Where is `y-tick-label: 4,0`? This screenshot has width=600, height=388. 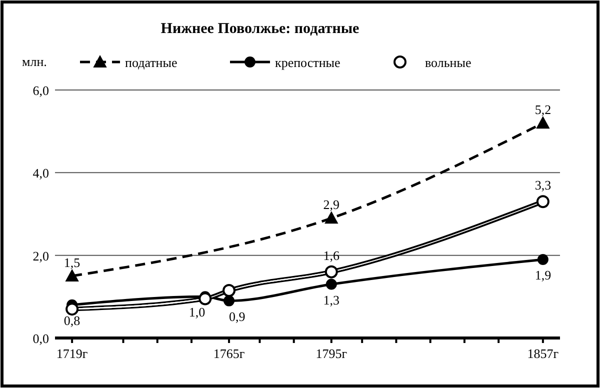 y-tick-label: 4,0 is located at coordinates (40, 173).